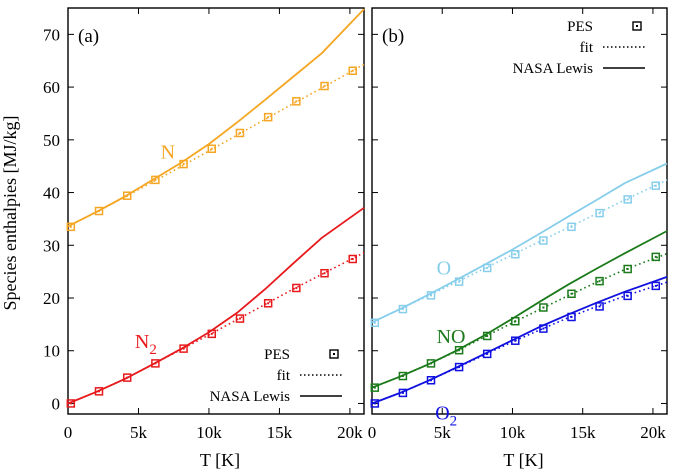 Image resolution: width=674 pixels, height=472 pixels. Describe the element at coordinates (451, 337) in the screenshot. I see `series-label-NO: NO` at that location.